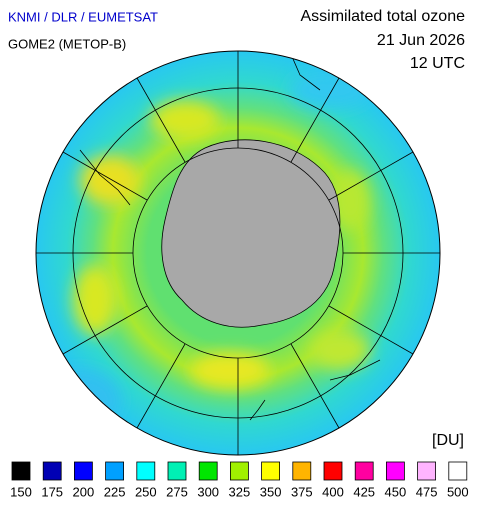 The image size is (477, 506). I want to click on source: KNMI / DLR / EUMETSAT, so click(83, 16).